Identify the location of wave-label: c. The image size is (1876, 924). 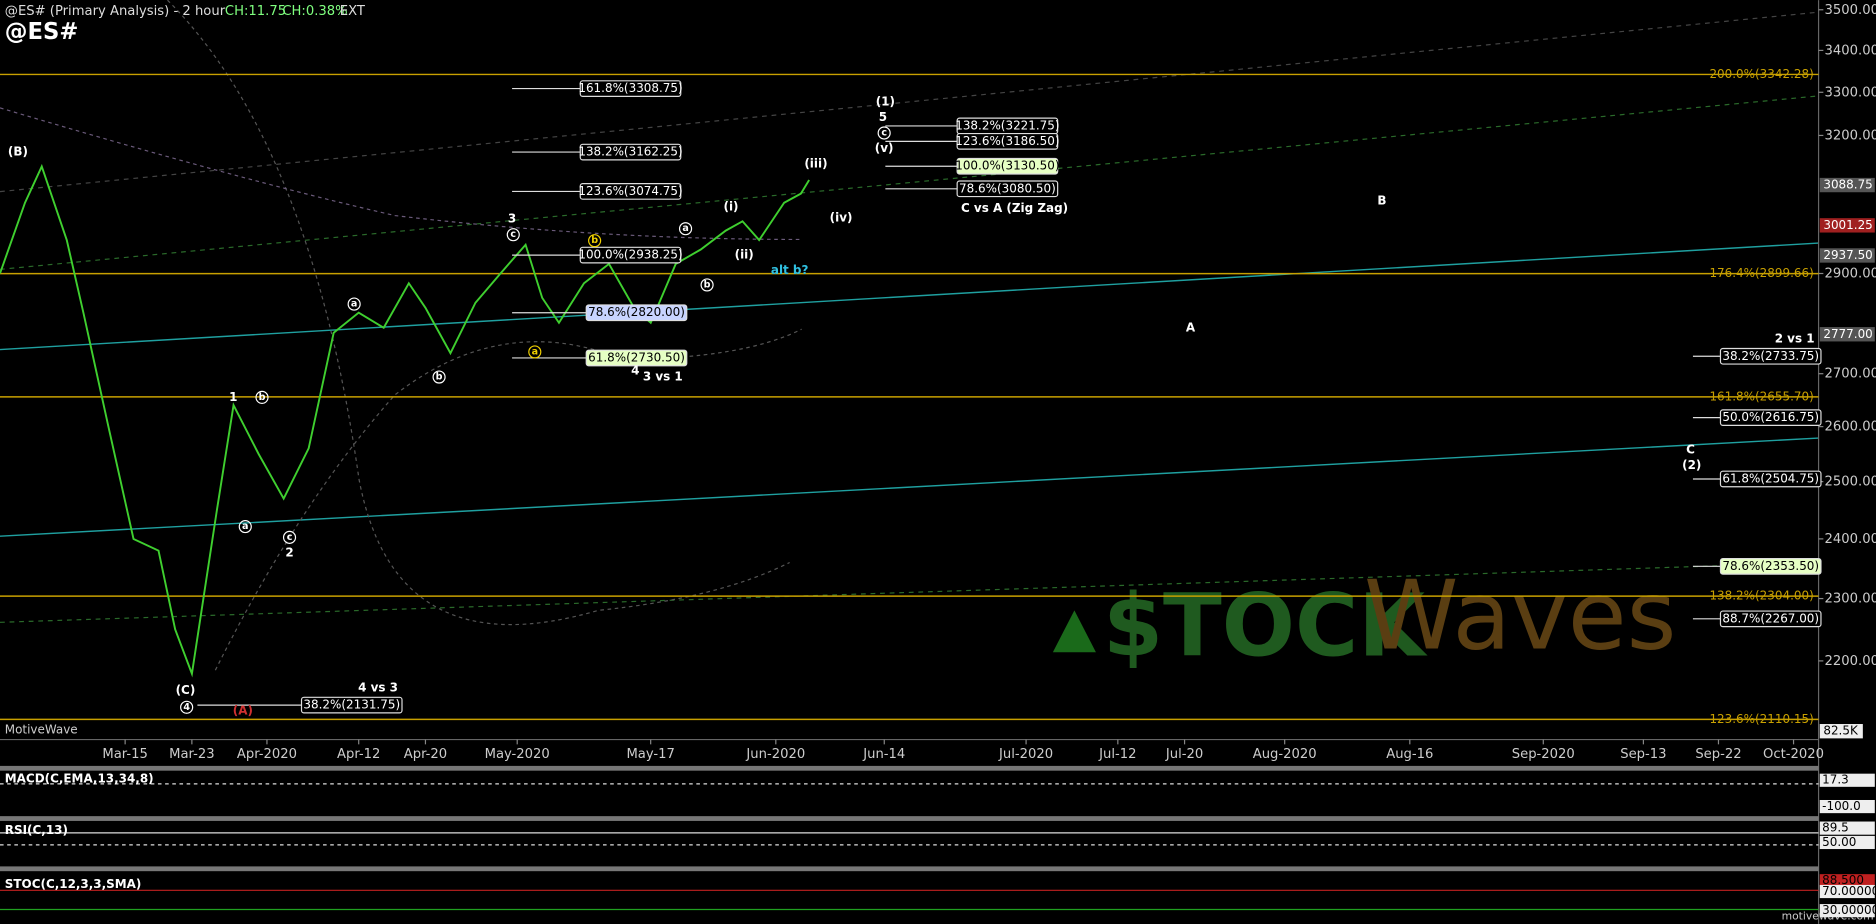
(290, 537).